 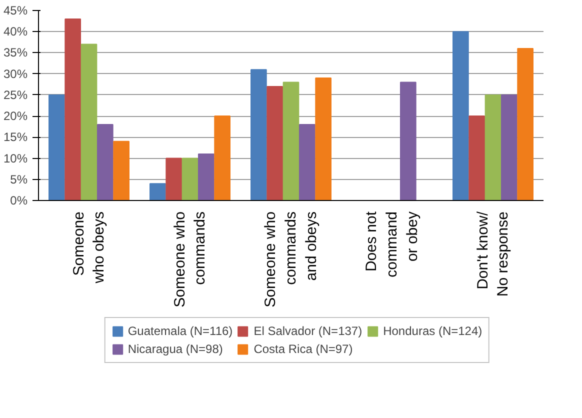 What do you see at coordinates (15, 11) in the screenshot?
I see `y-tick-label: 45%` at bounding box center [15, 11].